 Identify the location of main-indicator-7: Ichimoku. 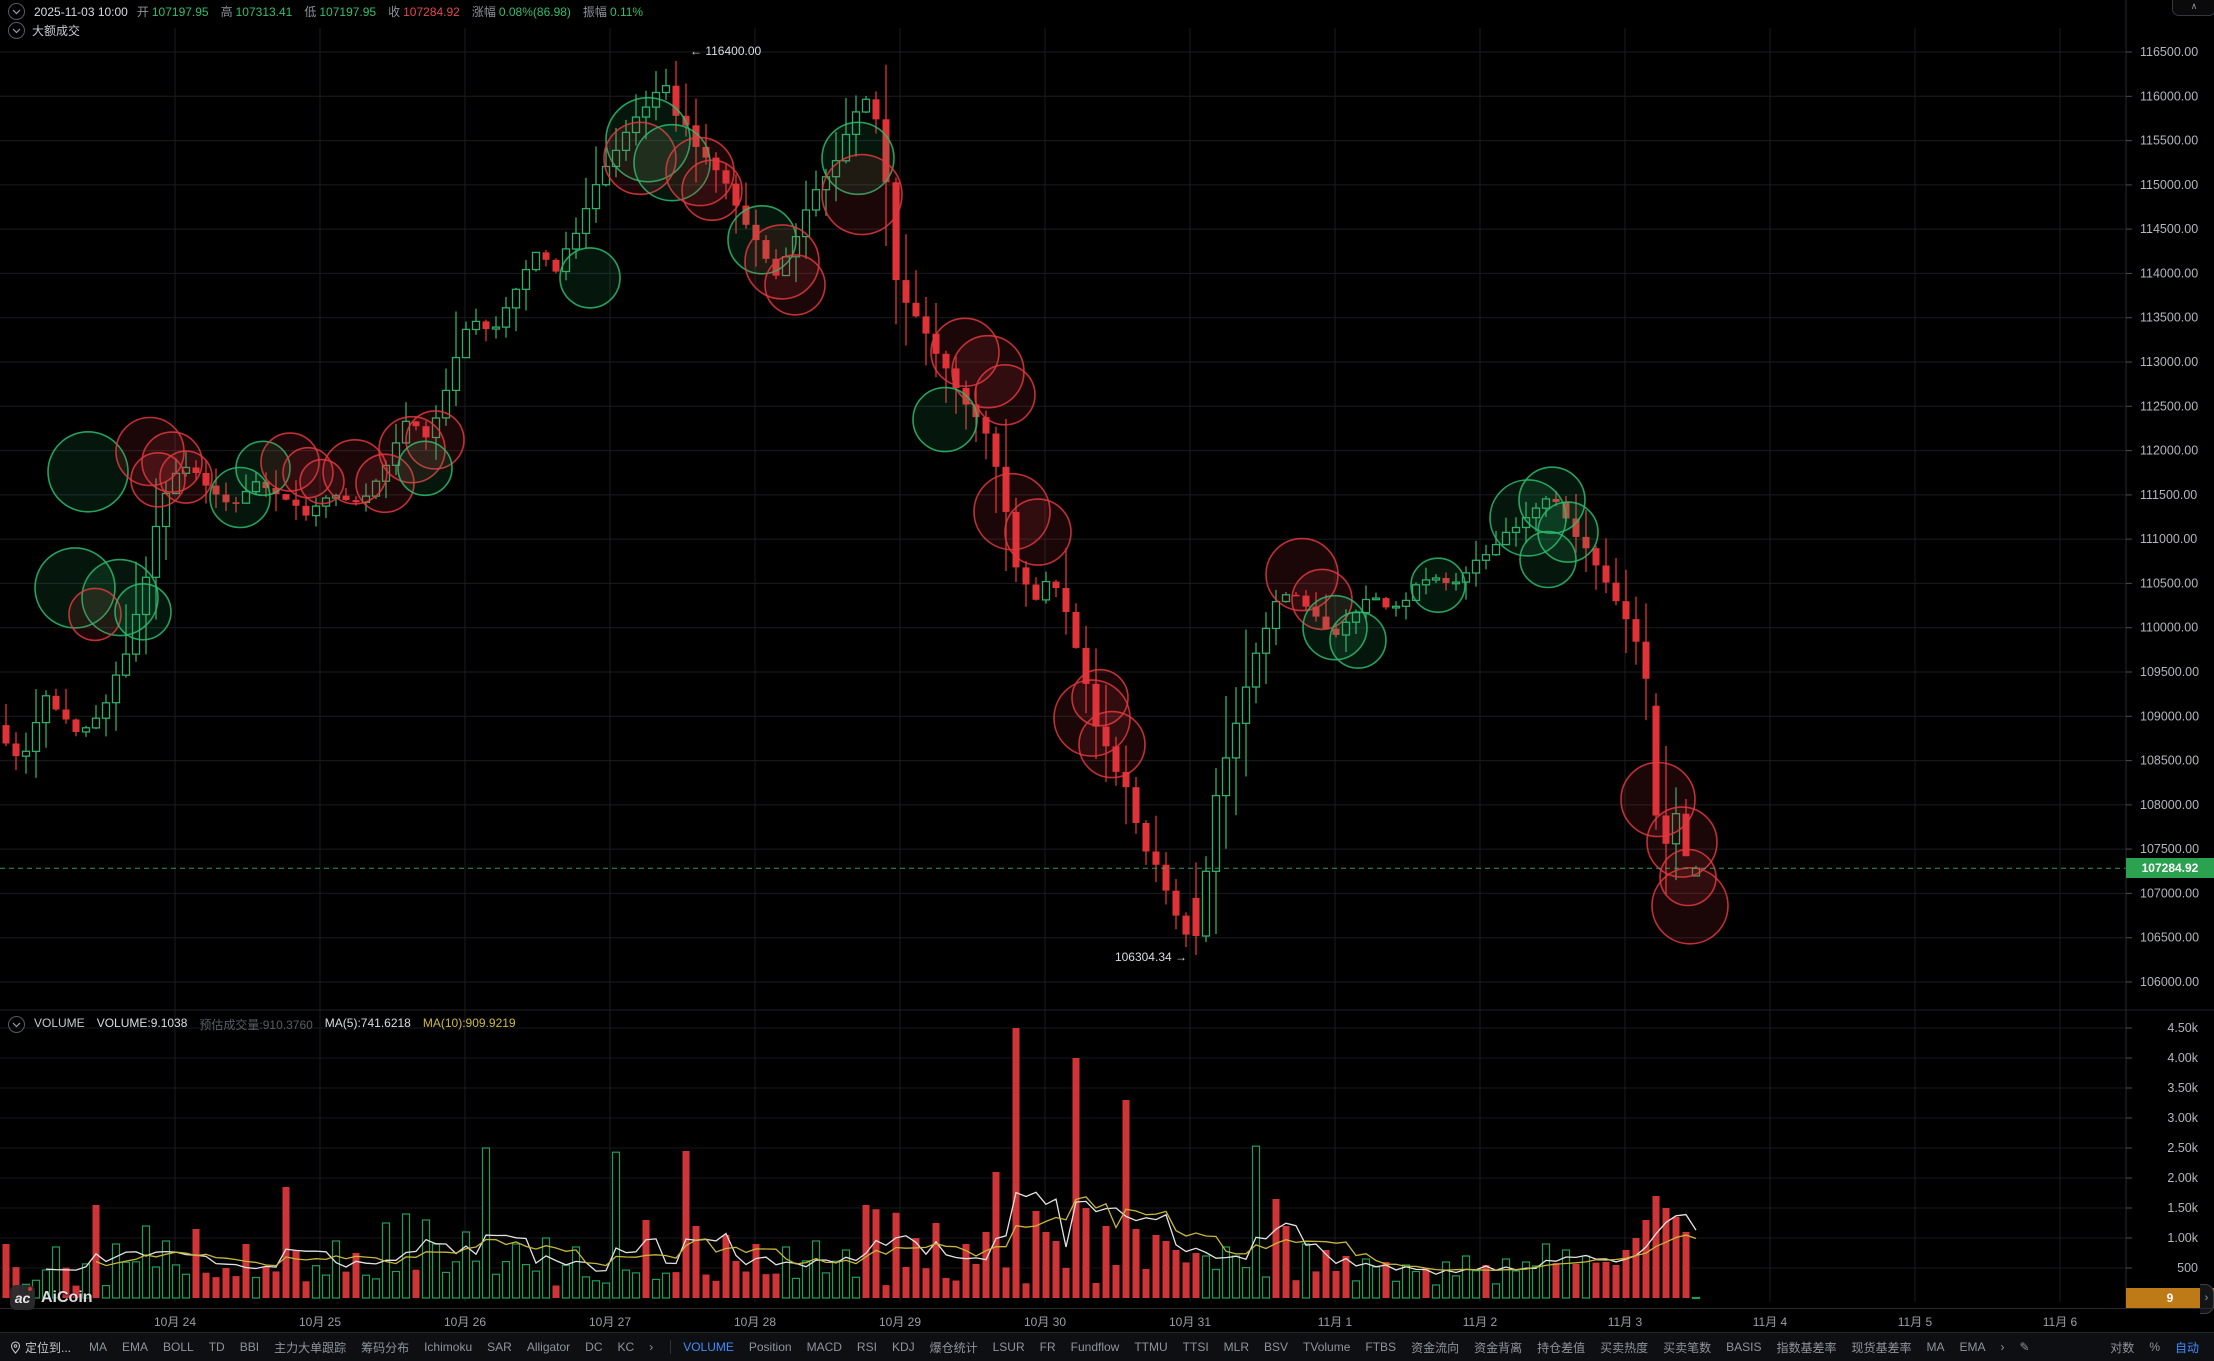
(448, 1347).